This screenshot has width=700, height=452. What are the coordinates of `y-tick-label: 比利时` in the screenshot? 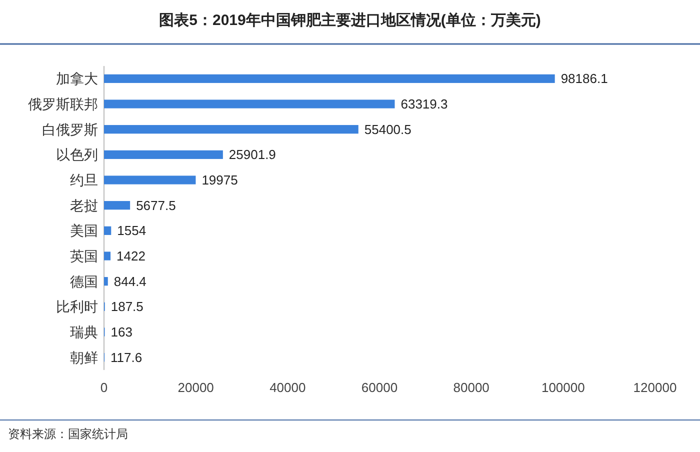 It's located at (77, 306).